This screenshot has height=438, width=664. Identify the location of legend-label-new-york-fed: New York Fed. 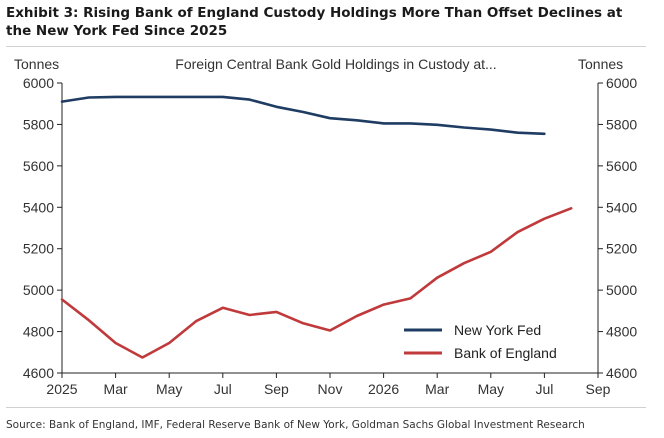
(497, 330).